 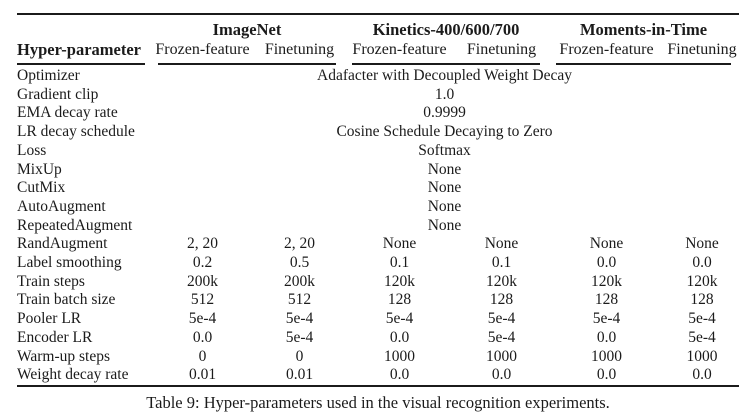 I want to click on param-cell: Train steps, so click(x=51, y=281).